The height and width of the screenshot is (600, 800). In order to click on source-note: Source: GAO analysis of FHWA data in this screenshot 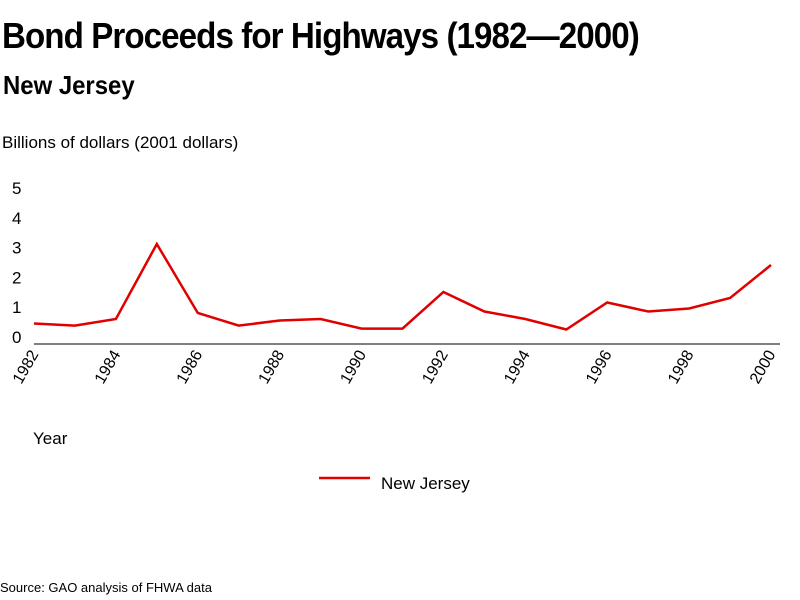, I will do `click(106, 587)`.